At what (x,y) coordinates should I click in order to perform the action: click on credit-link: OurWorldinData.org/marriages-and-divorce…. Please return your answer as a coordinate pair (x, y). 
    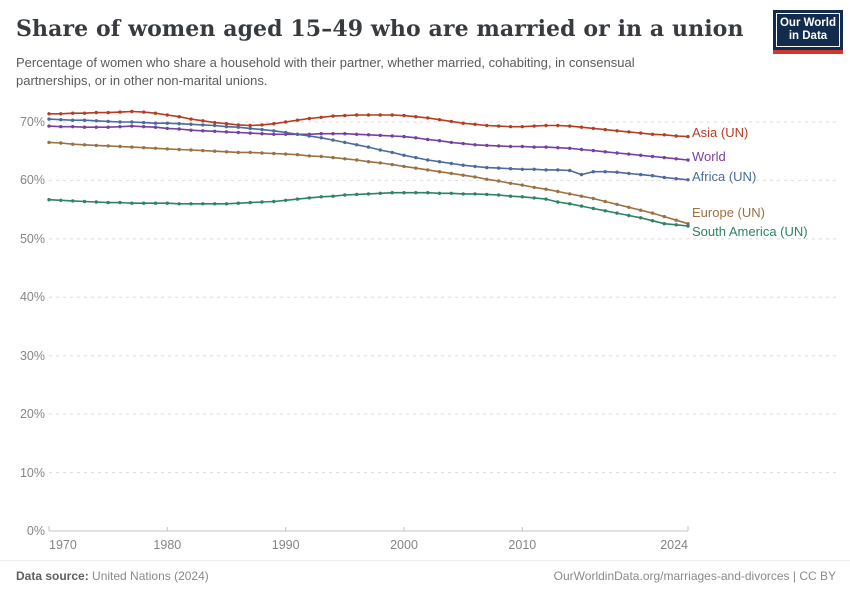
    Looking at the image, I should click on (694, 576).